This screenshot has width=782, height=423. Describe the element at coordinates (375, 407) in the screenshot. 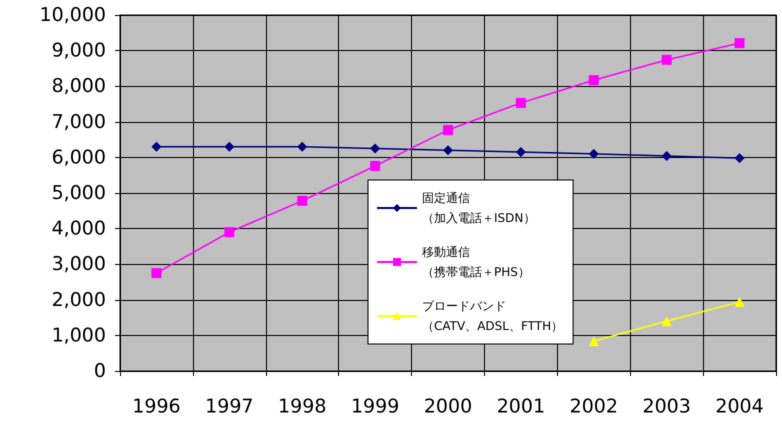

I see `x-tick-label: 1999` at that location.